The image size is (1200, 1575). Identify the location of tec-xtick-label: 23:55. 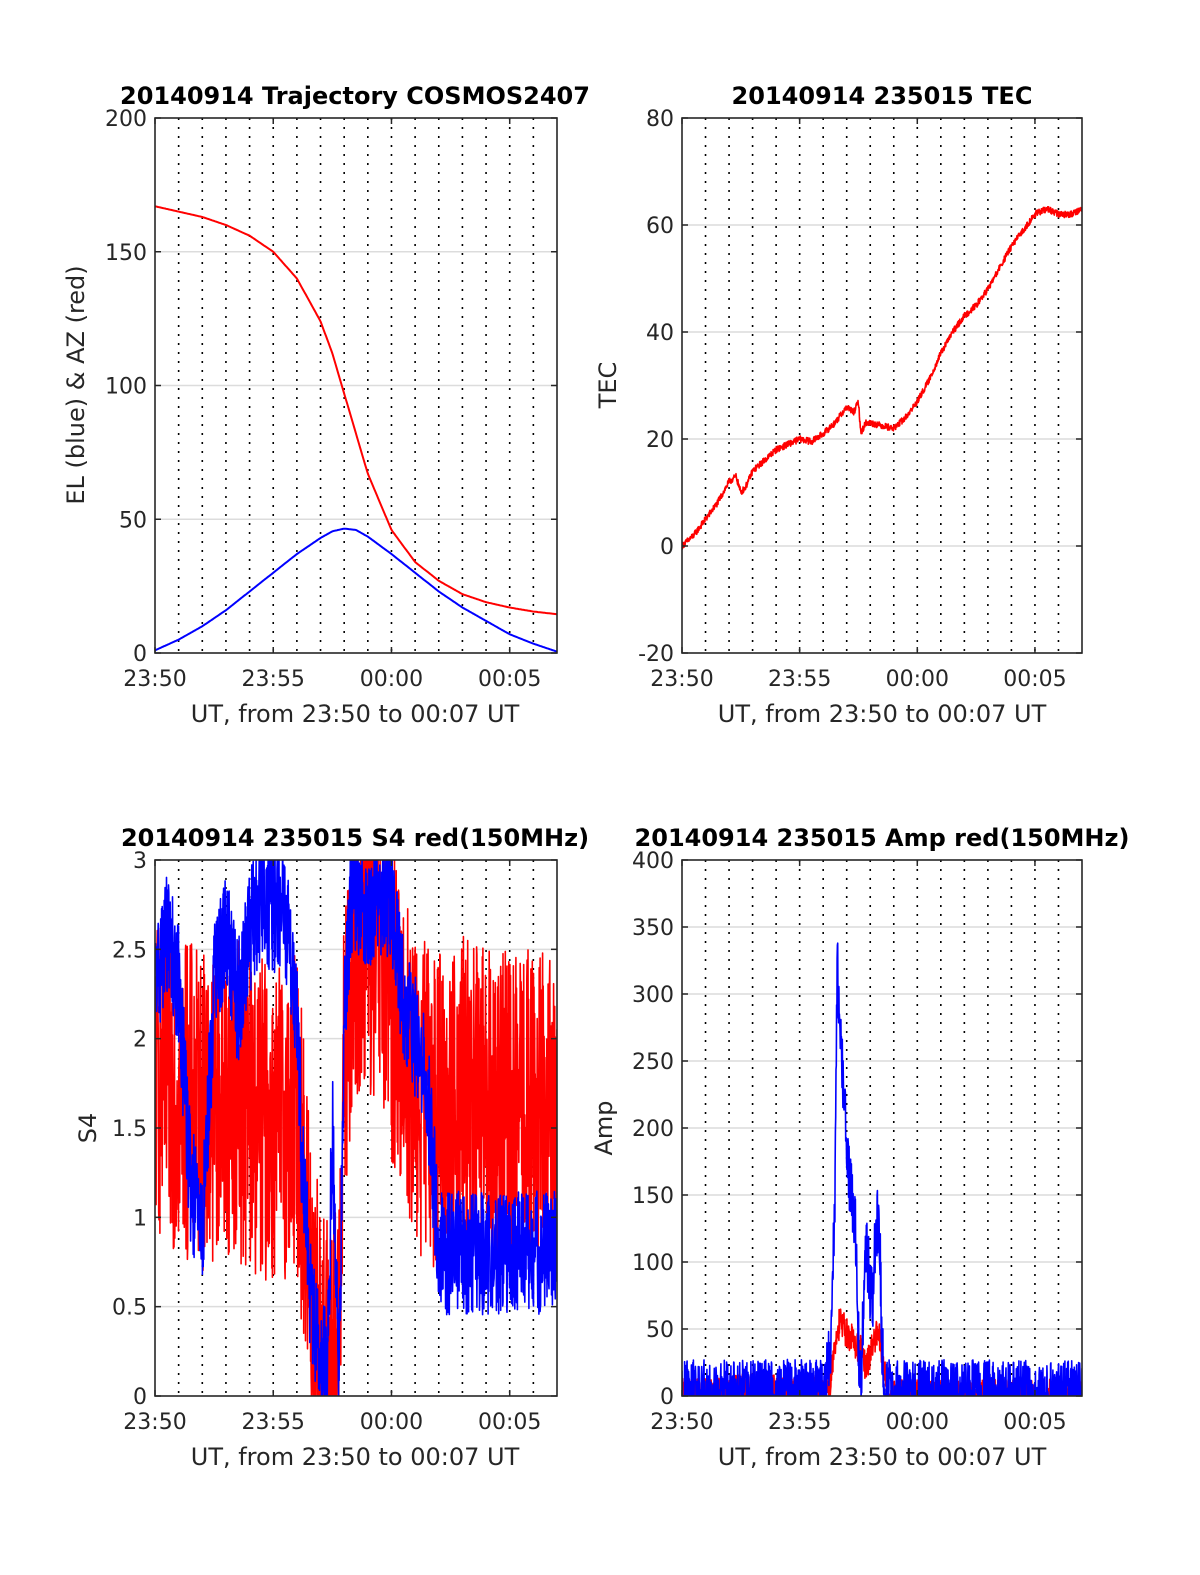
(799, 679).